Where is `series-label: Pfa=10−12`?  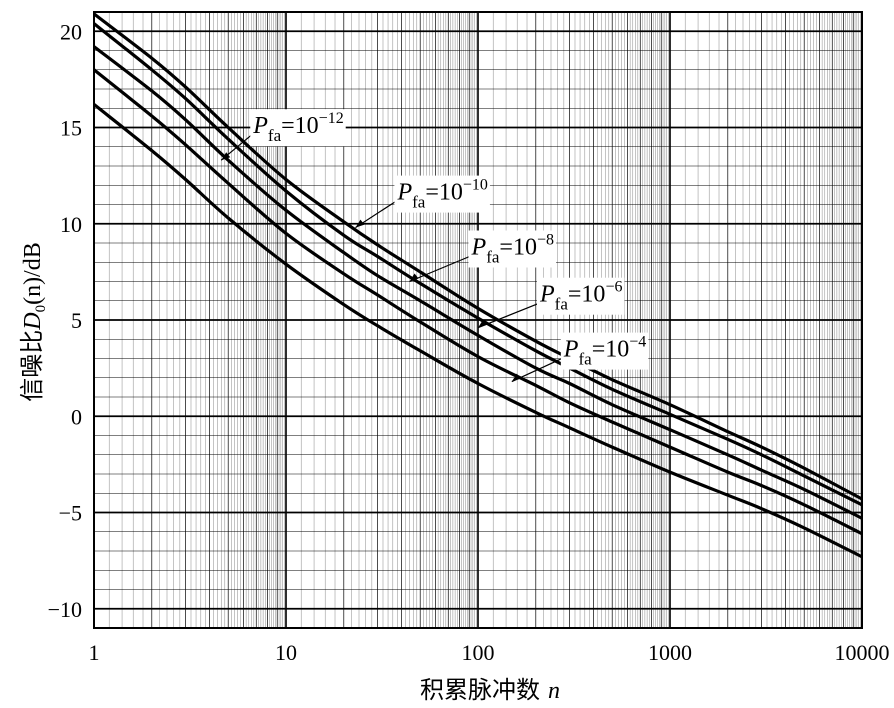
series-label: Pfa=10−12 is located at coordinates (297, 127).